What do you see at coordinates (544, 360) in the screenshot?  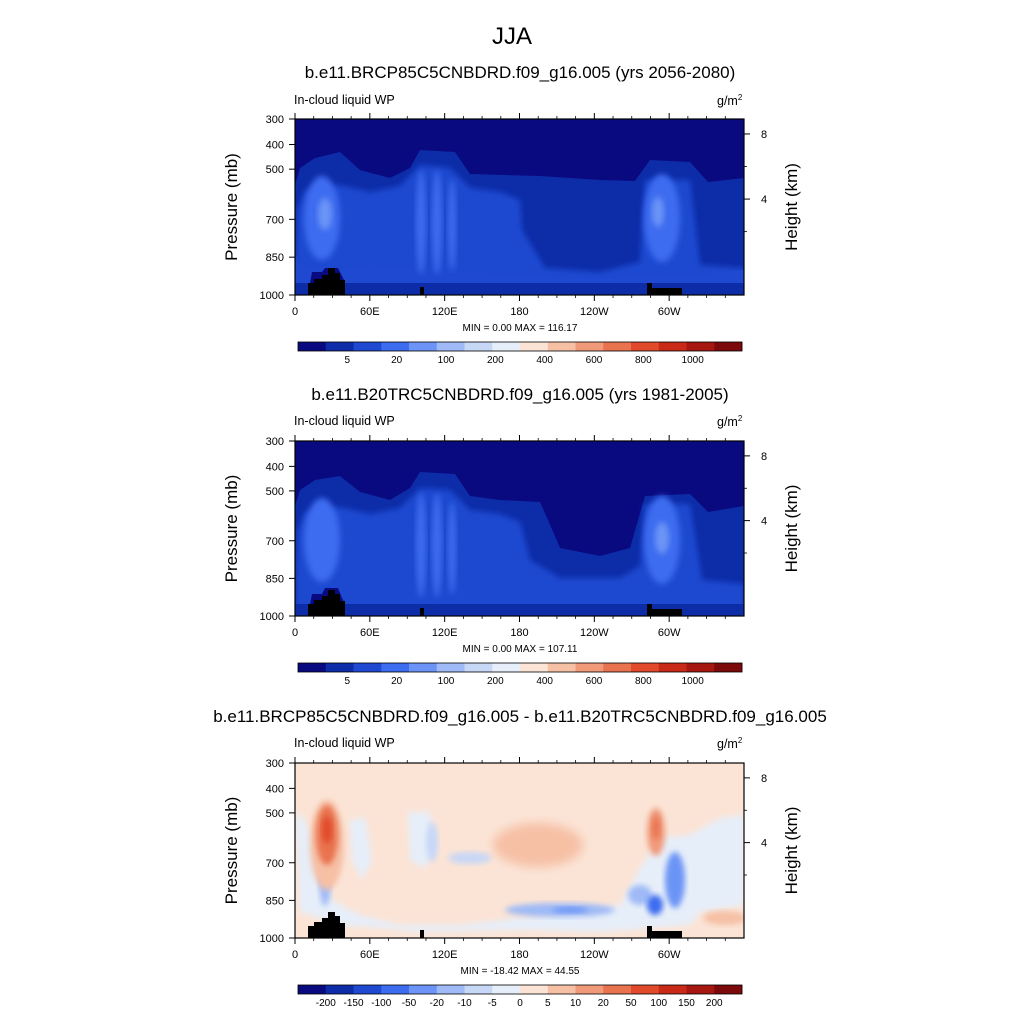 I see `colorbar-label: 400` at bounding box center [544, 360].